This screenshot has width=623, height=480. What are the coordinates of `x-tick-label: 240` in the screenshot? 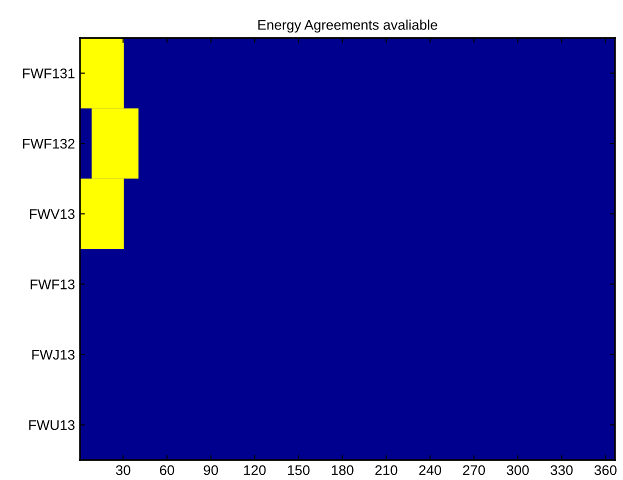 It's located at (430, 470).